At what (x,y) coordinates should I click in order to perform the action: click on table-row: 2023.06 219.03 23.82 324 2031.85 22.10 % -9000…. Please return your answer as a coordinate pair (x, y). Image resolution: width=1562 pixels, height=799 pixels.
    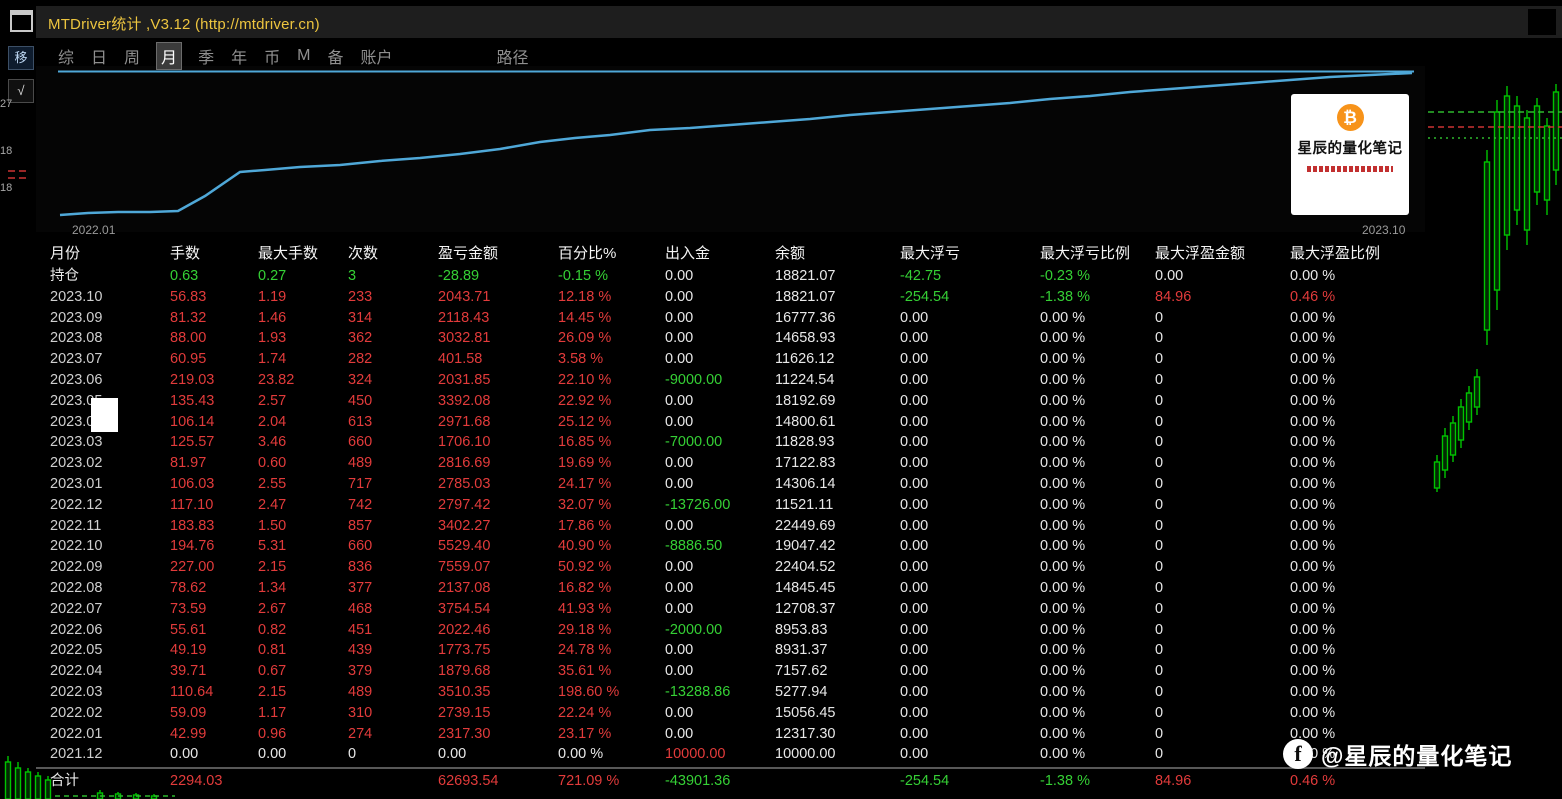
    Looking at the image, I should click on (730, 380).